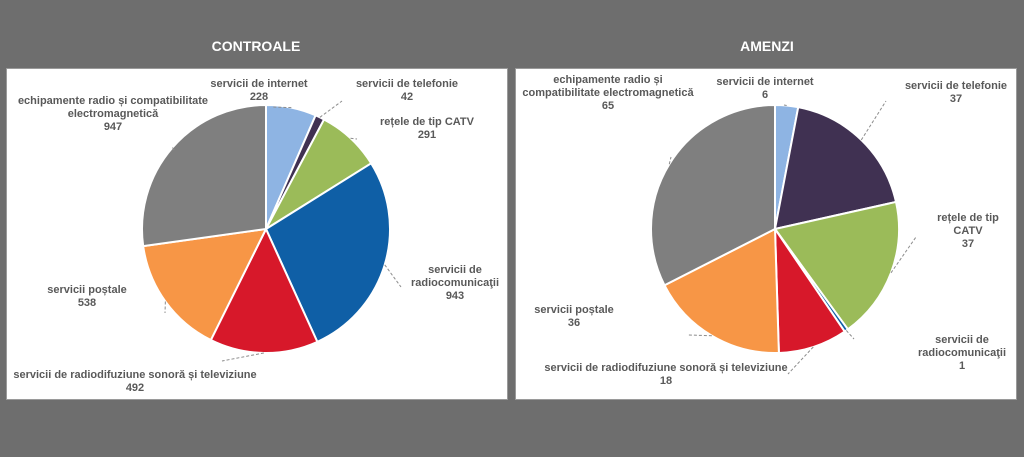  What do you see at coordinates (765, 88) in the screenshot?
I see `data-label-servicii-de-internet: servicii de internet 6` at bounding box center [765, 88].